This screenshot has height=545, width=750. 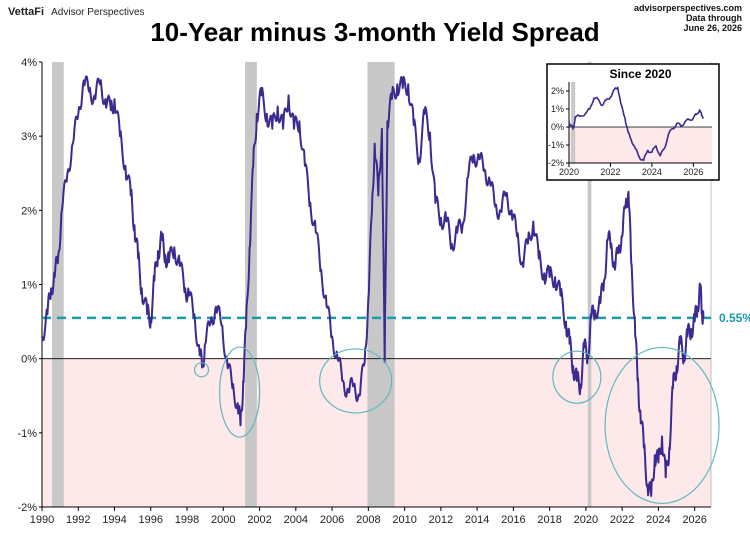 I want to click on brand-name: VettaFi, so click(x=26, y=12).